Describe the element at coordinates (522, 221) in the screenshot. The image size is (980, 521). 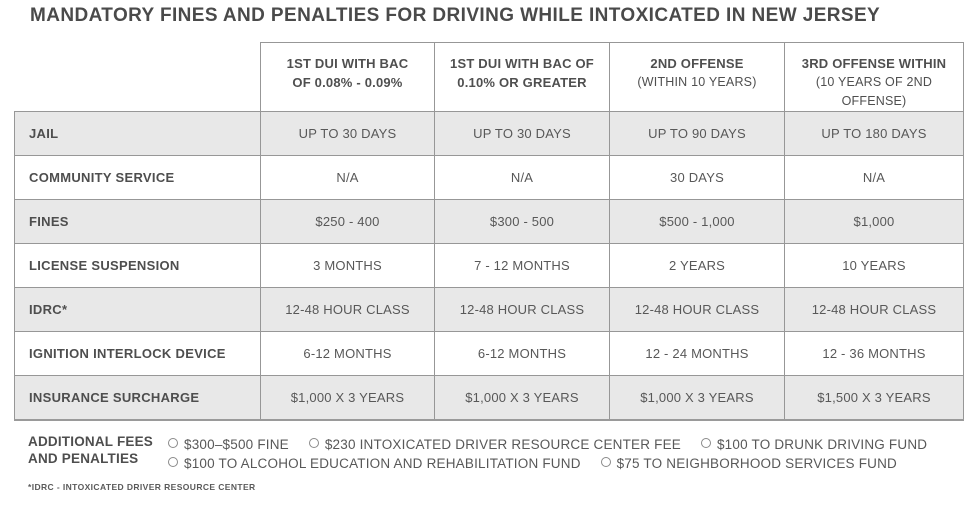
I see `cell-value: $300 - 500` at that location.